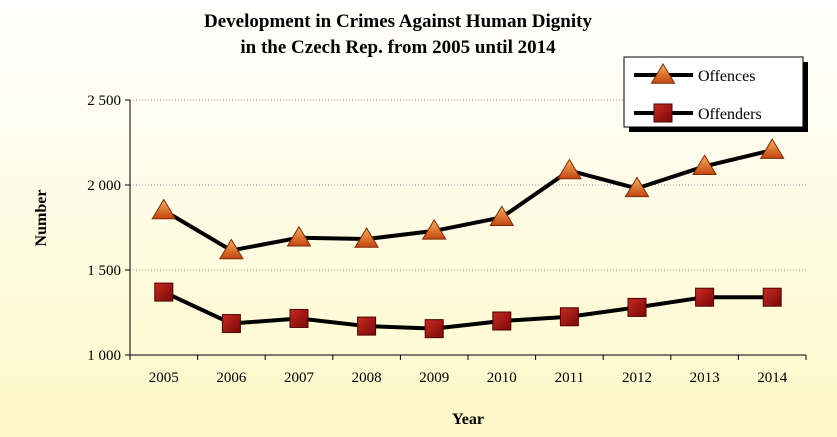  Describe the element at coordinates (104, 101) in the screenshot. I see `y-tick-label: 2 500` at that location.